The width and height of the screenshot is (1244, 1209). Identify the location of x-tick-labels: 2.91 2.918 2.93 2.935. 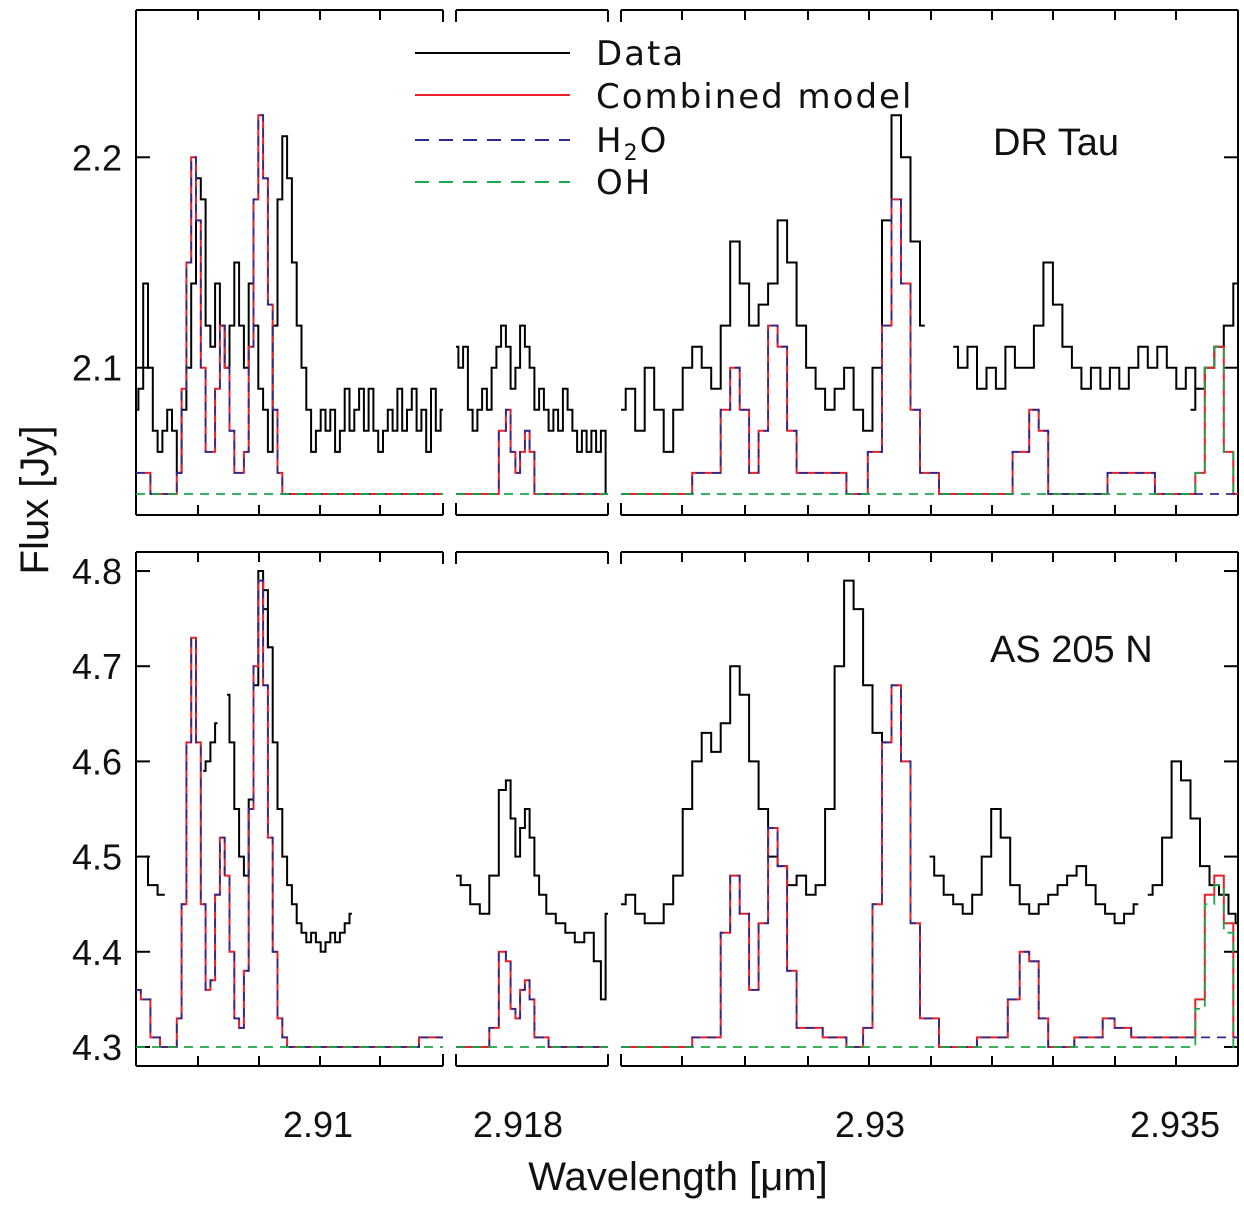
(751, 1124).